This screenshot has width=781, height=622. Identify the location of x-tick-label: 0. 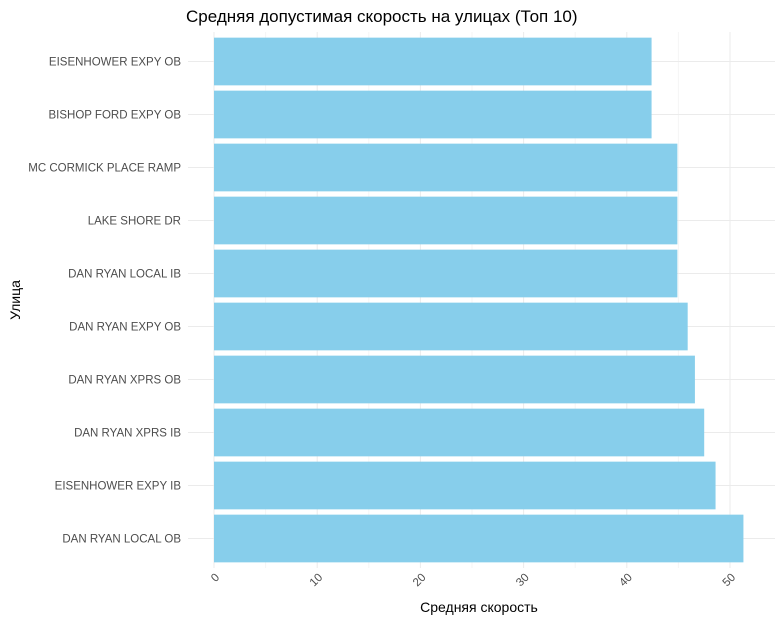
(215, 578).